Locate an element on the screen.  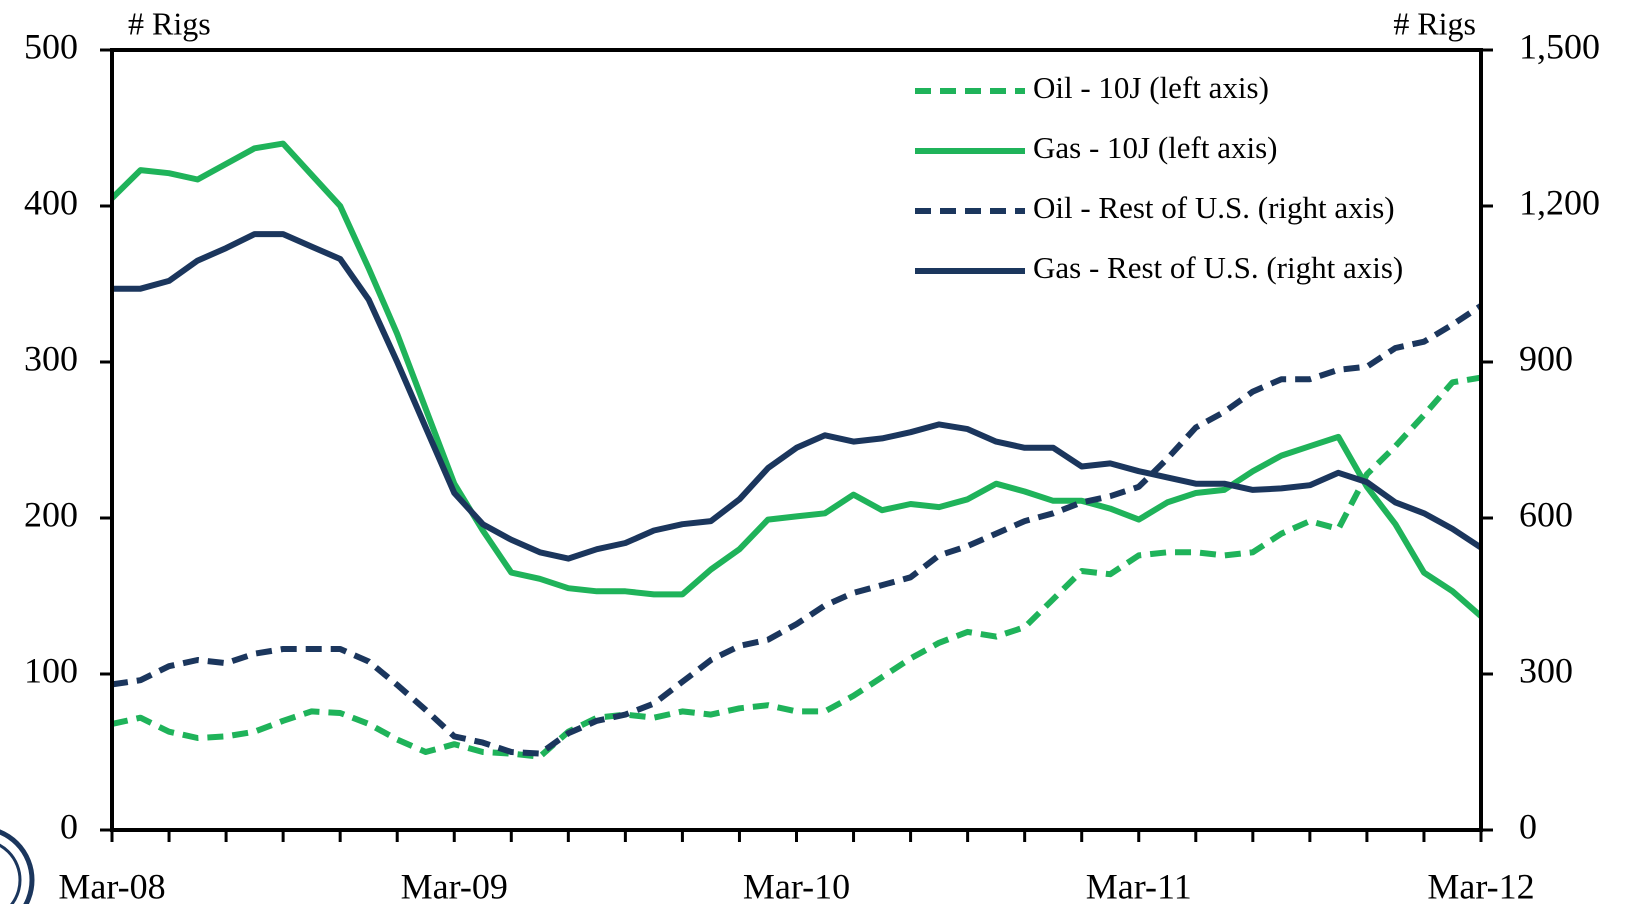
x-tick-label: Mar-09 is located at coordinates (454, 885).